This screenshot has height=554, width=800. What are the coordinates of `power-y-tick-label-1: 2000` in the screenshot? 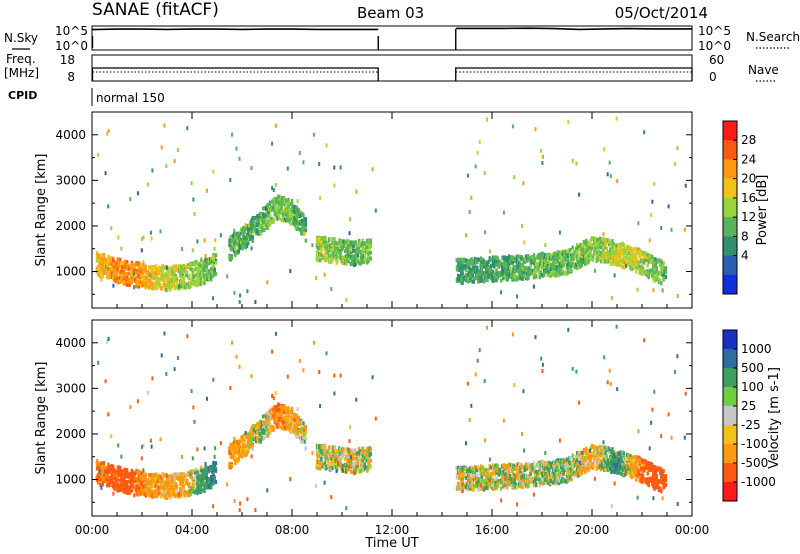 It's located at (70, 226).